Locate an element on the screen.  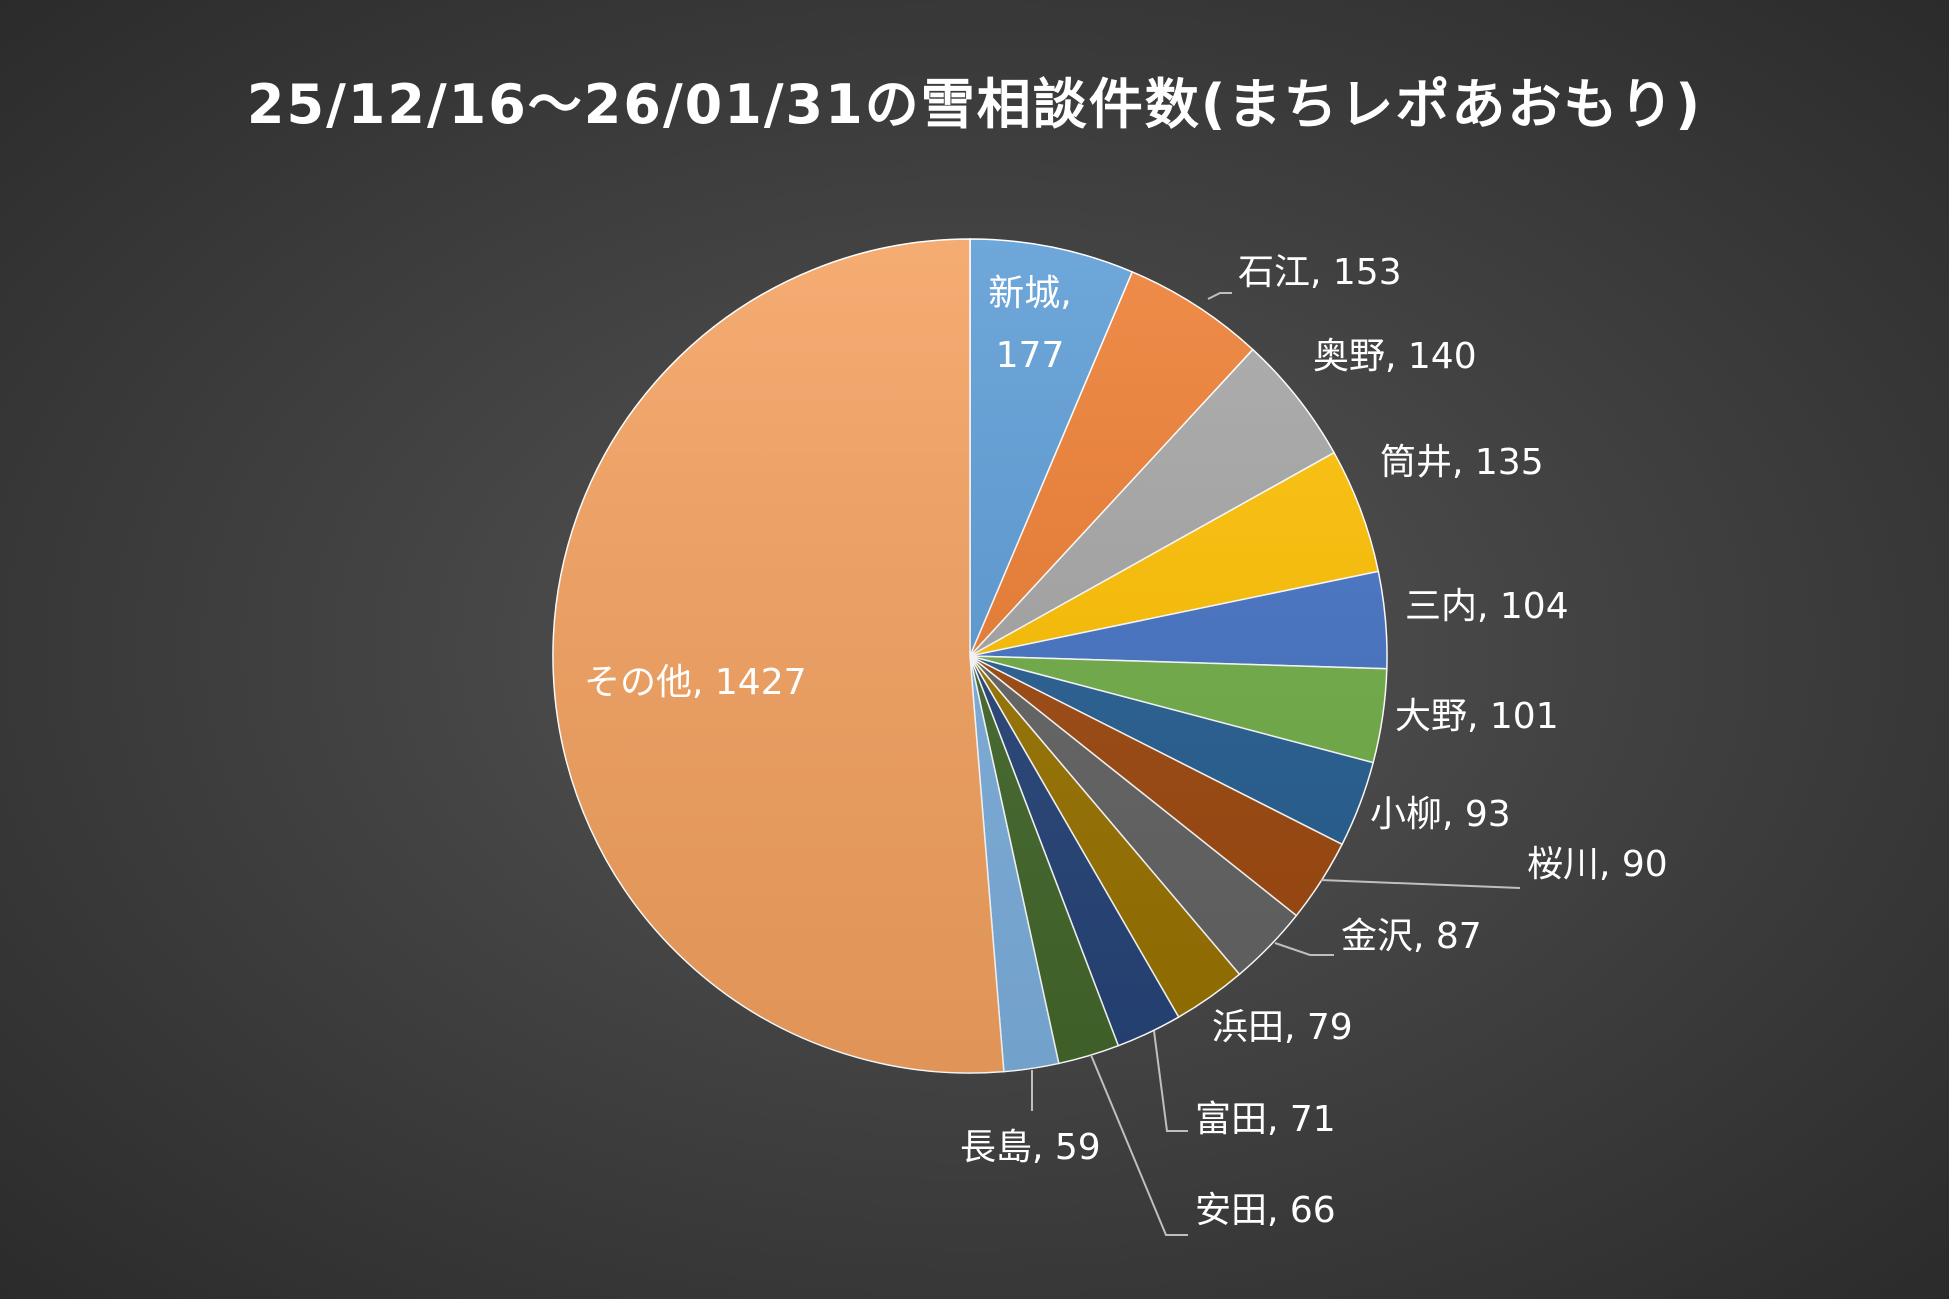
slice-label-0: 新城, 177 is located at coordinates (1029, 324).